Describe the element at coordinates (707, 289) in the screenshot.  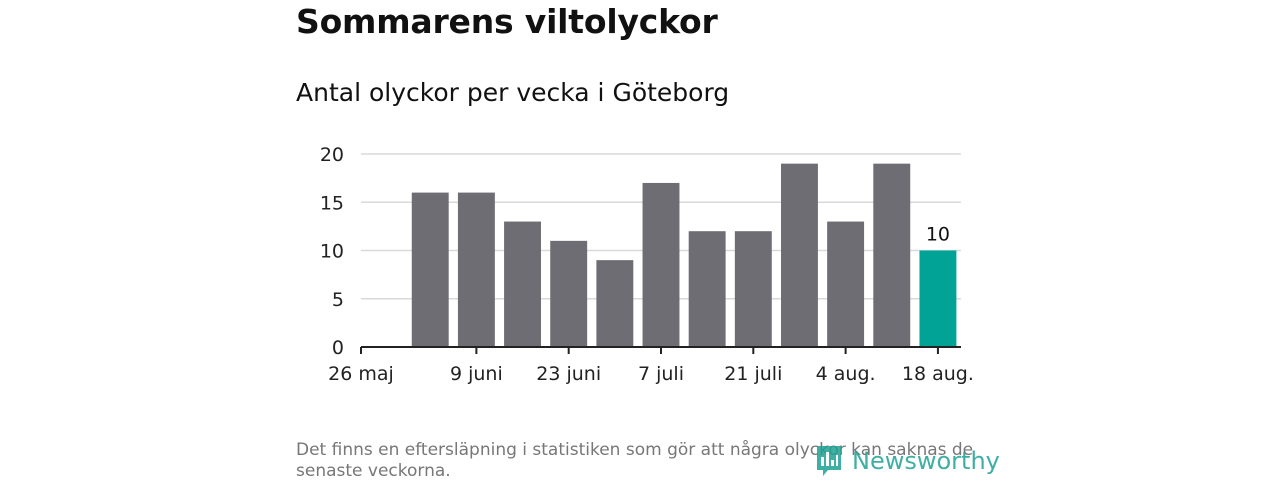
I see `bar-14-juli` at that location.